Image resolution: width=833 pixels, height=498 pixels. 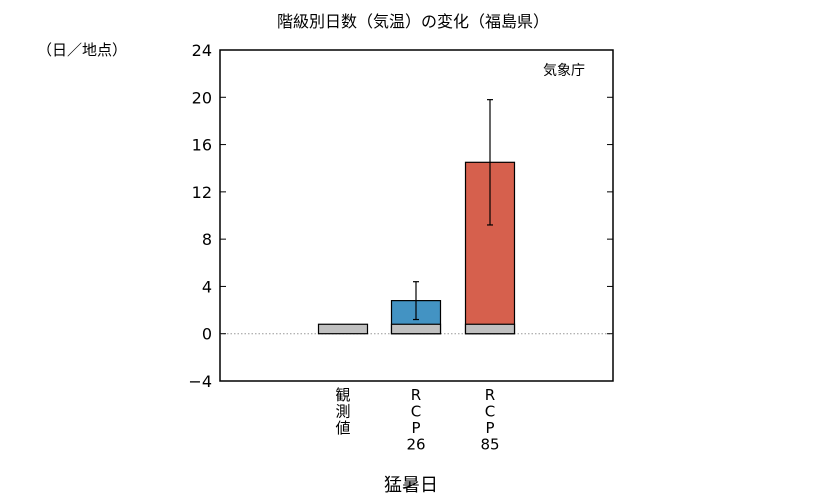 I want to click on y-tick-label: 8, so click(x=207, y=239).